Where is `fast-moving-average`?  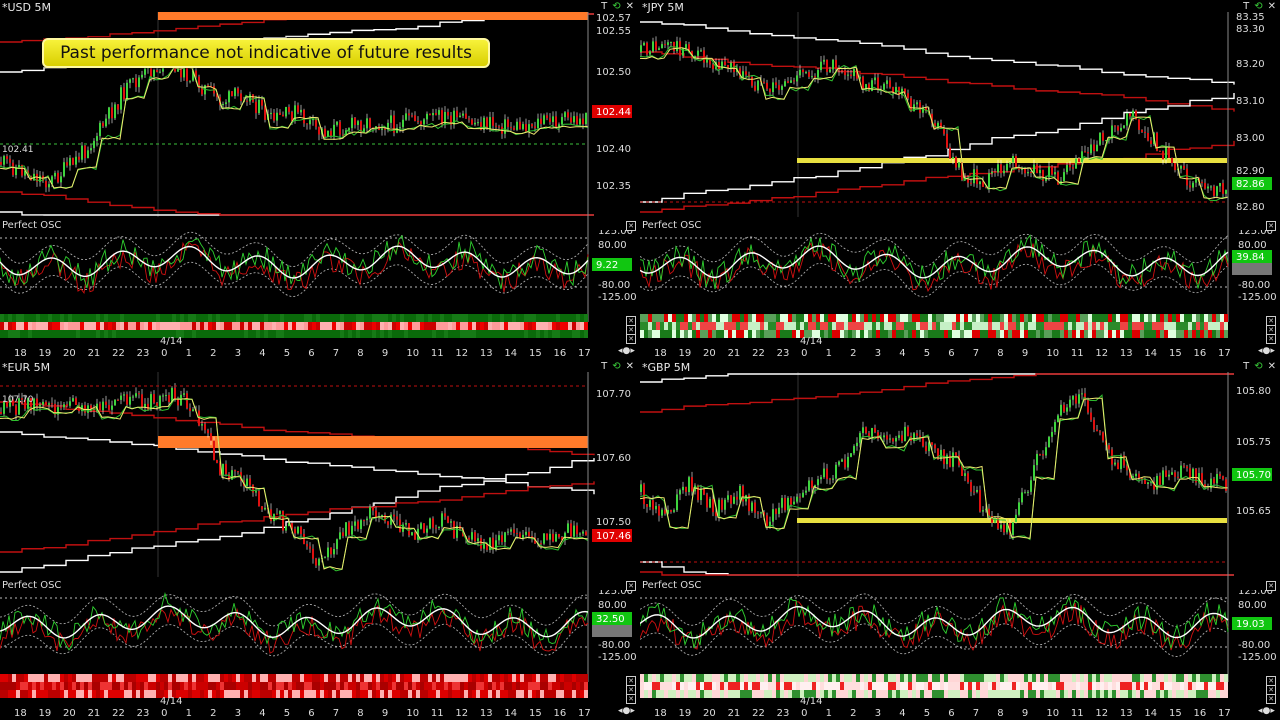
fast-moving-average is located at coordinates (294, 128).